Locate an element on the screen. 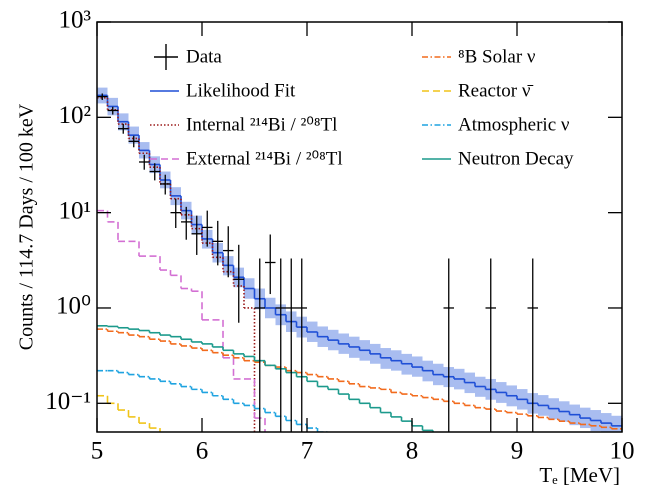 Image resolution: width=646 pixels, height=488 pixels. legend-label: Reactor ν̄ is located at coordinates (495, 90).